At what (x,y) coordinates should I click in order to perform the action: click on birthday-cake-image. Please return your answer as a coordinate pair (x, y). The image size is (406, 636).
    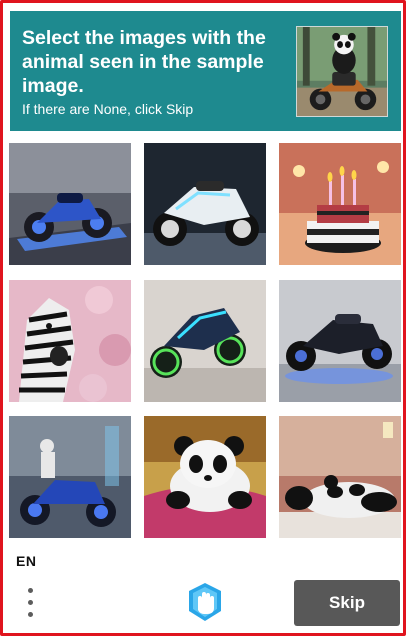
    Looking at the image, I should click on (340, 204).